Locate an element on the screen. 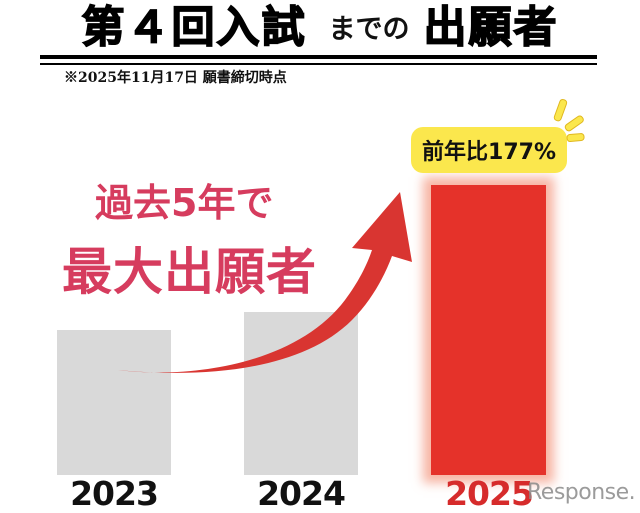 The height and width of the screenshot is (513, 640). response-watermark-logo: Response. is located at coordinates (581, 492).